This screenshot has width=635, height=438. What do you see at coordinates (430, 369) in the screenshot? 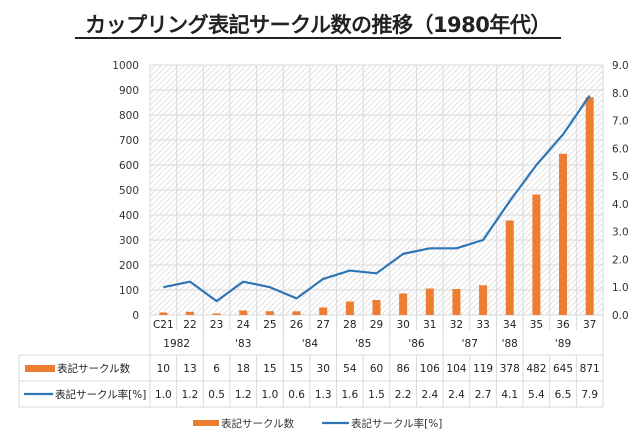
I see `count-cell: 106` at bounding box center [430, 369].